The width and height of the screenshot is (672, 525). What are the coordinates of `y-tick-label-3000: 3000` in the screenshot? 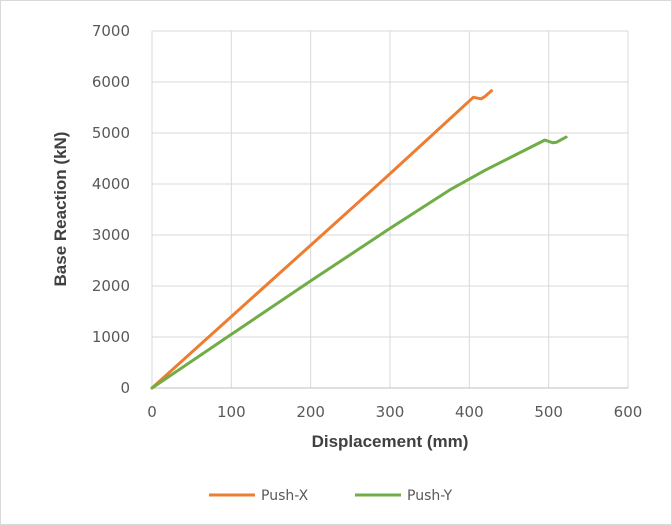 It's located at (111, 235).